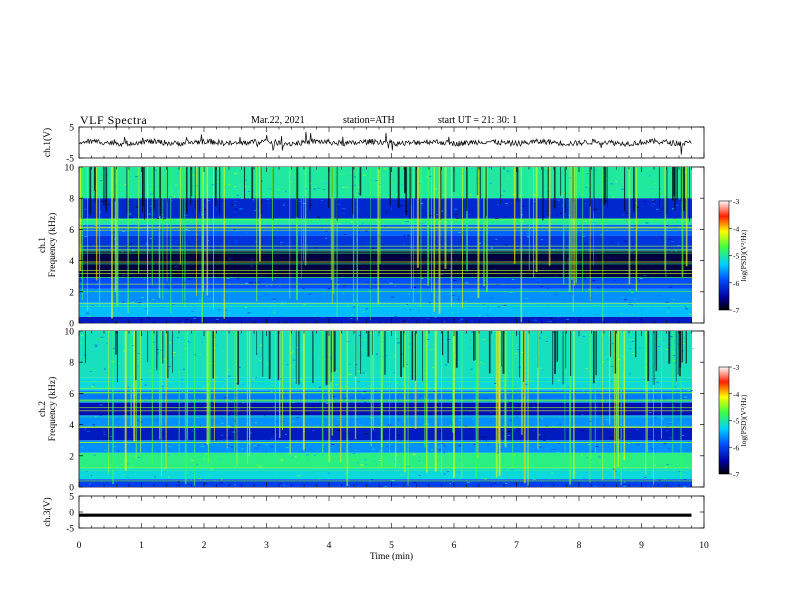 This screenshot has height=612, width=792. I want to click on y-tick-label: 0, so click(71, 489).